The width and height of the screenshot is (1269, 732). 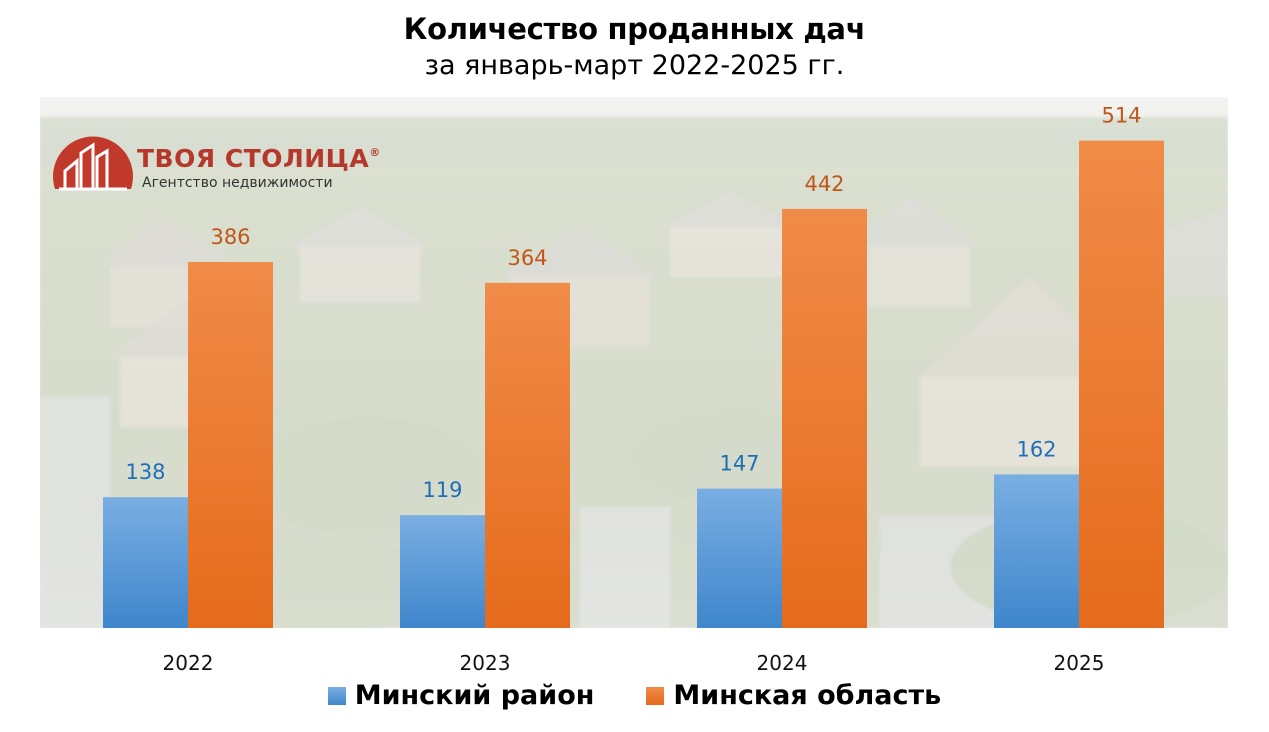 What do you see at coordinates (188, 663) in the screenshot?
I see `x-tick-label: 2022` at bounding box center [188, 663].